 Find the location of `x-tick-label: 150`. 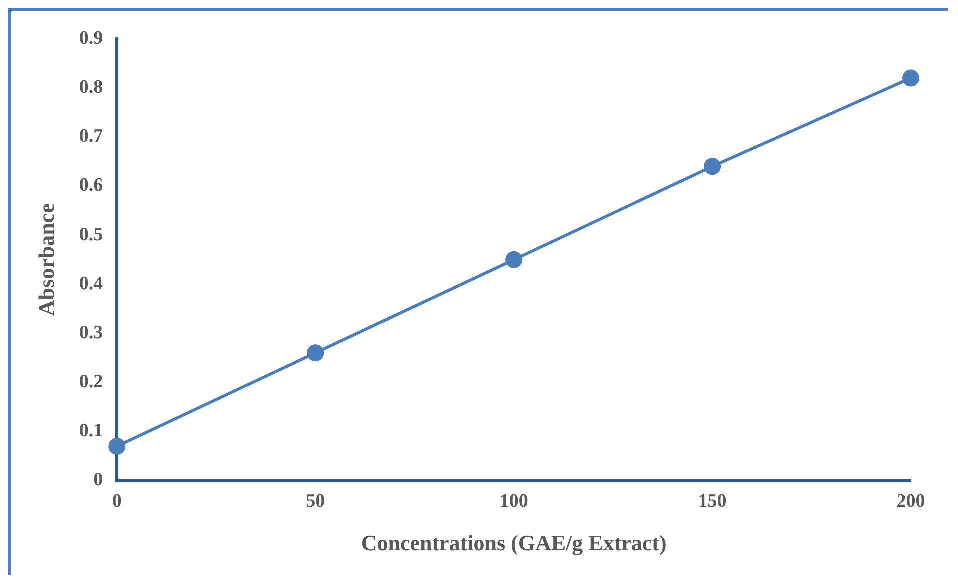

x-tick-label: 150 is located at coordinates (712, 501).